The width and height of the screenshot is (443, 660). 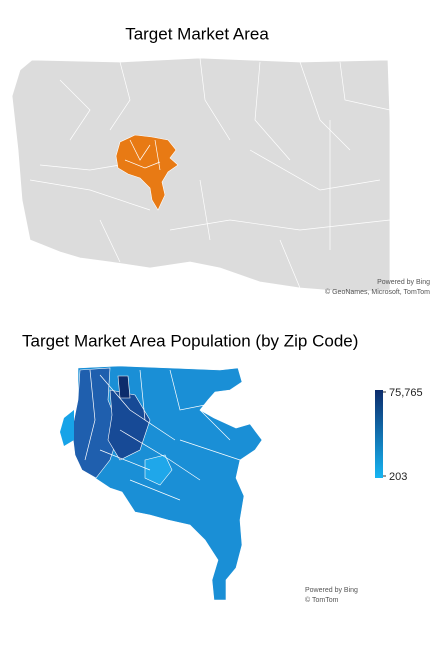 I want to click on legend-label: 75,765, so click(x=406, y=393).